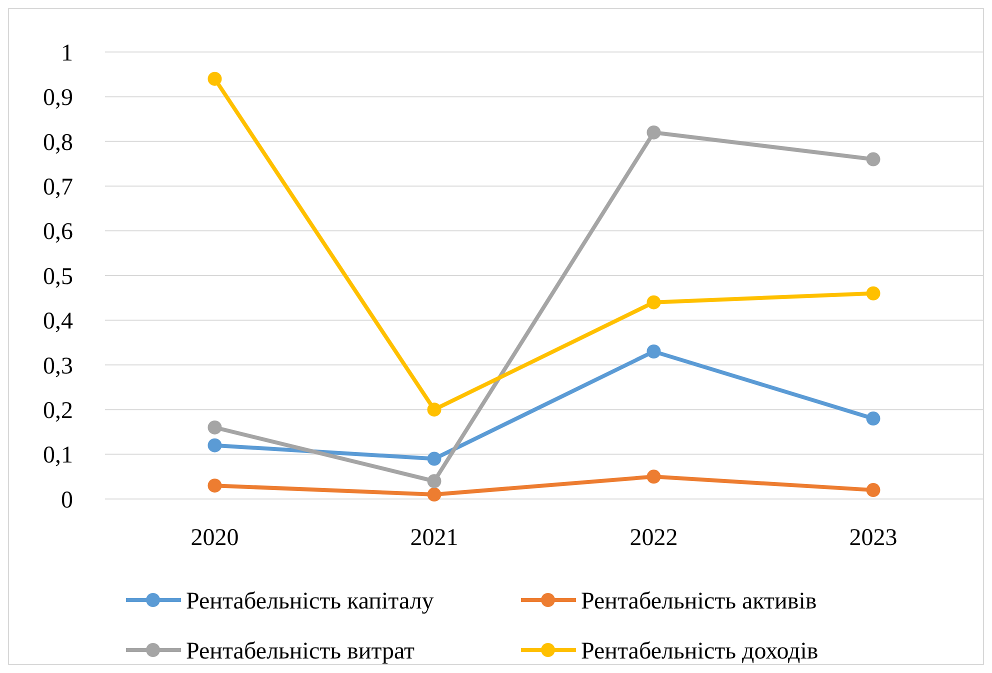 This screenshot has height=673, width=992. Describe the element at coordinates (58, 411) in the screenshot. I see `y-tick-label: 0,2` at that location.